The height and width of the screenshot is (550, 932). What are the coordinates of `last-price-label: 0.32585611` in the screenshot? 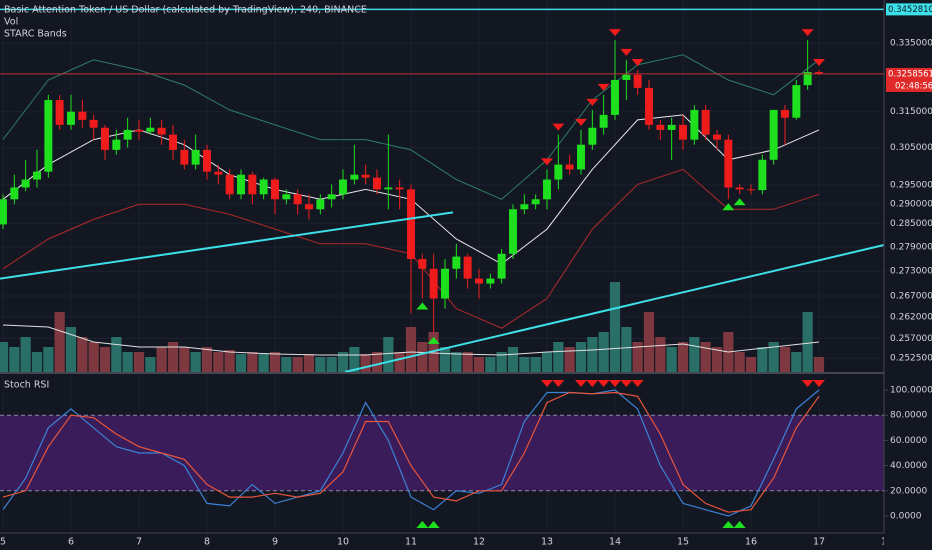 It's located at (910, 74).